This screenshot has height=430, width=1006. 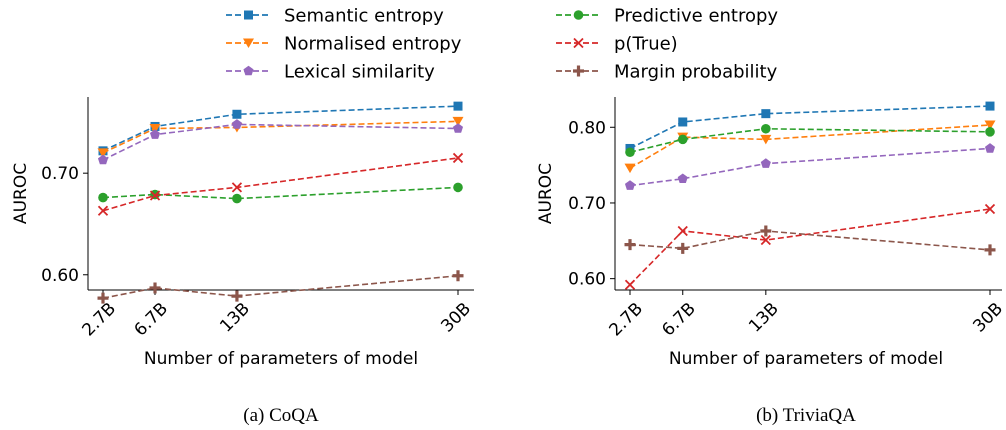 I want to click on legend-label: p(True), so click(x=646, y=44).